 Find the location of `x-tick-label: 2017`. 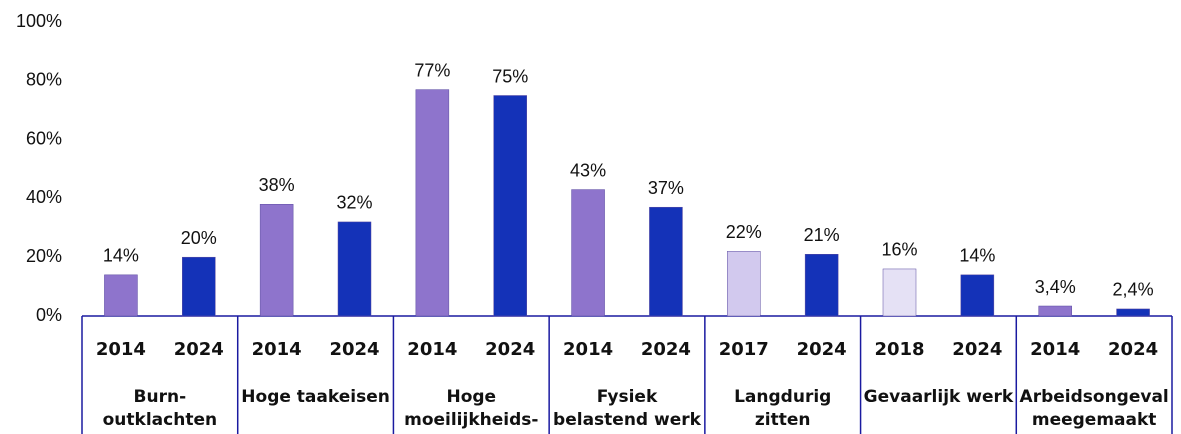

x-tick-label: 2017 is located at coordinates (744, 349).